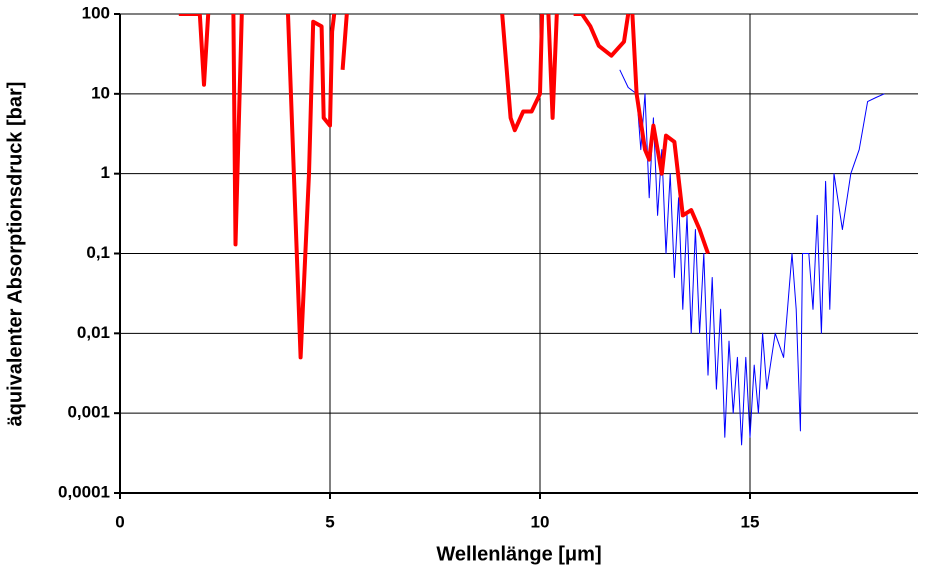 The height and width of the screenshot is (573, 928). What do you see at coordinates (98, 252) in the screenshot?
I see `y-tick-label: 0,1` at bounding box center [98, 252].